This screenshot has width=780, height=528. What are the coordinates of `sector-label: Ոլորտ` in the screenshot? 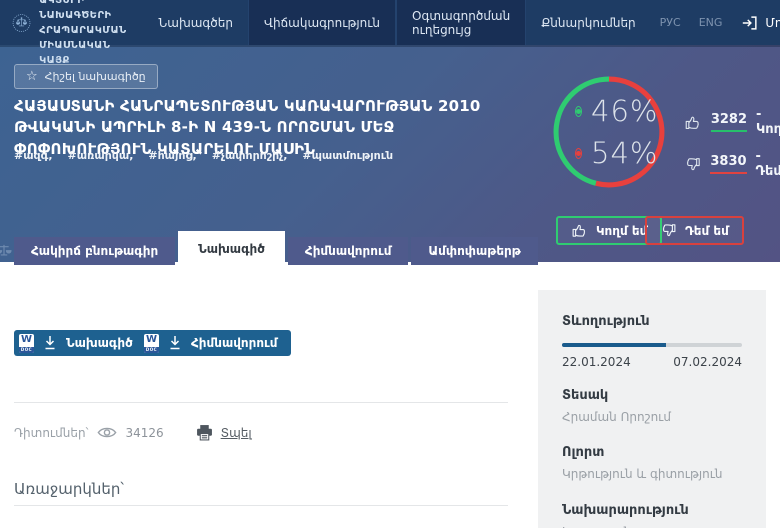 It's located at (583, 453).